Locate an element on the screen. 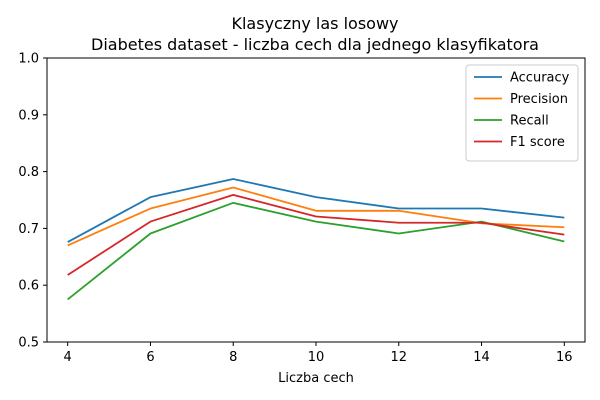  y-tick-label: 0.6 is located at coordinates (28, 286).